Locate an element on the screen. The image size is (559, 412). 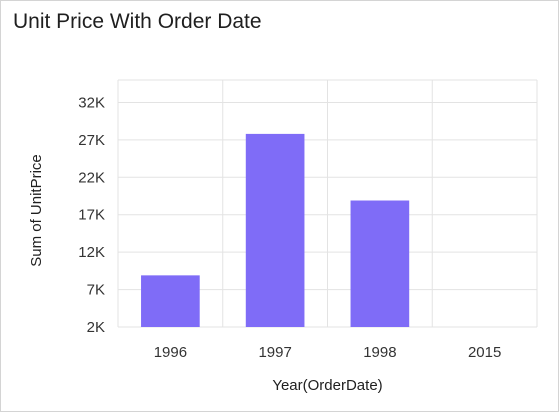
x-tick-label: 1998 is located at coordinates (379, 352).